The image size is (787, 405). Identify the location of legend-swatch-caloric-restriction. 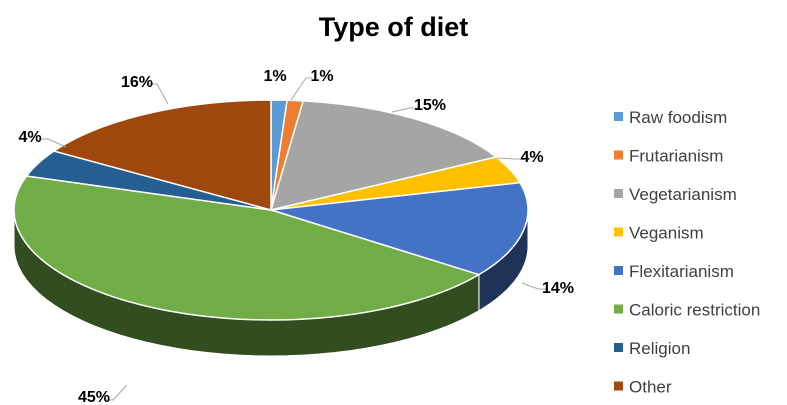
(618, 309).